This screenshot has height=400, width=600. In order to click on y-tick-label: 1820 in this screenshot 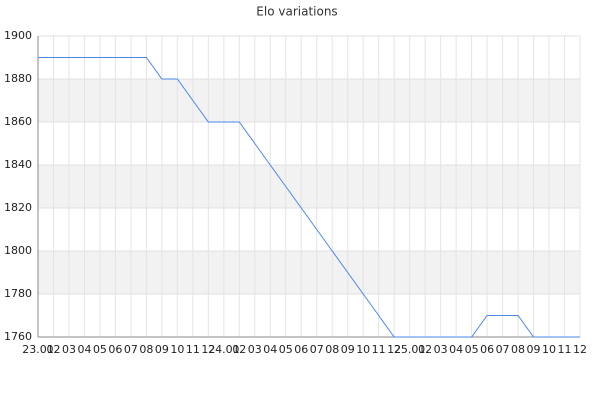, I will do `click(18, 207)`.